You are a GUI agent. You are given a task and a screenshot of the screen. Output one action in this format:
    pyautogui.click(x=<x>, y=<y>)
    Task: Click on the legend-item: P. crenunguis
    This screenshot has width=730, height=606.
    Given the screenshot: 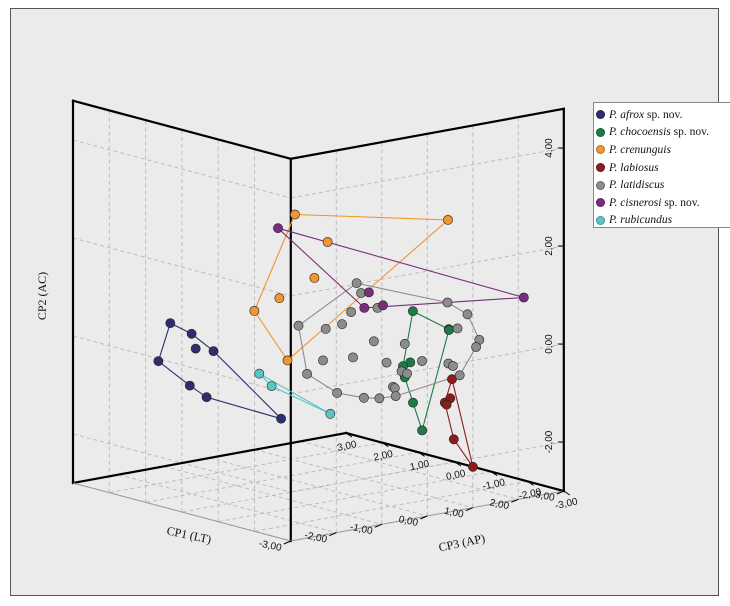 What is the action you would take?
    pyautogui.click(x=663, y=150)
    